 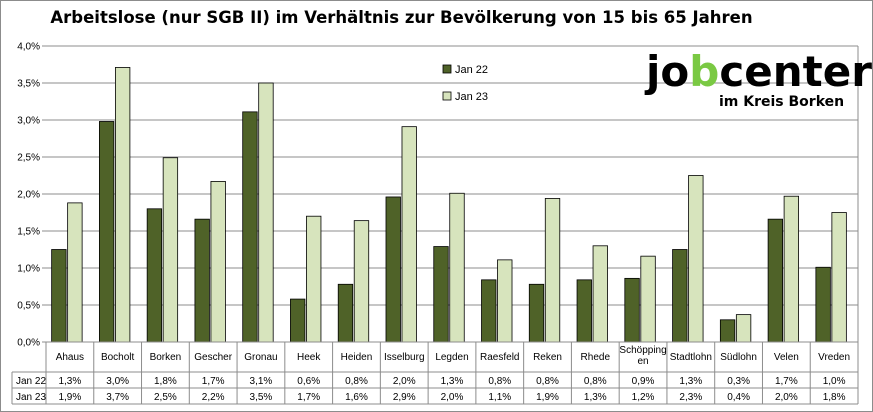 What do you see at coordinates (28, 232) in the screenshot?
I see `y-tick-label: 1,5%` at bounding box center [28, 232].